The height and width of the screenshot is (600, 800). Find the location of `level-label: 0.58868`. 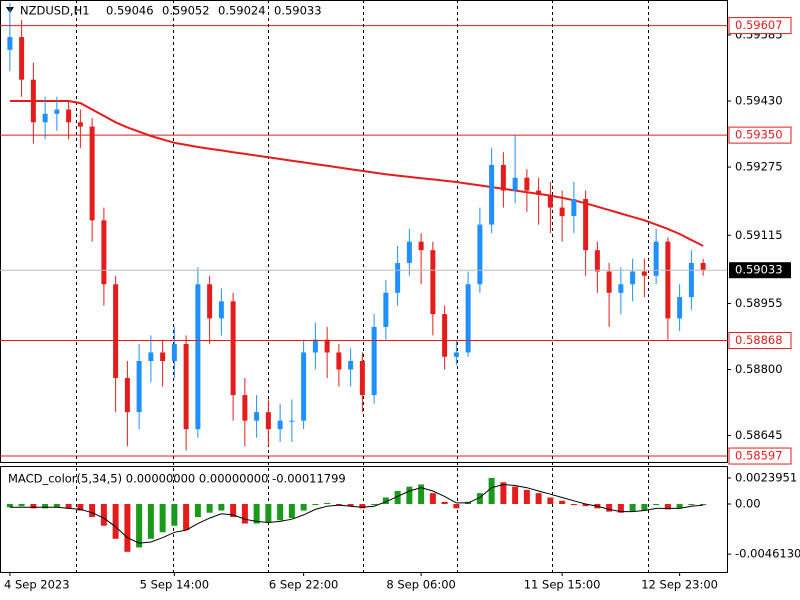

level-label: 0.58868 is located at coordinates (759, 340).